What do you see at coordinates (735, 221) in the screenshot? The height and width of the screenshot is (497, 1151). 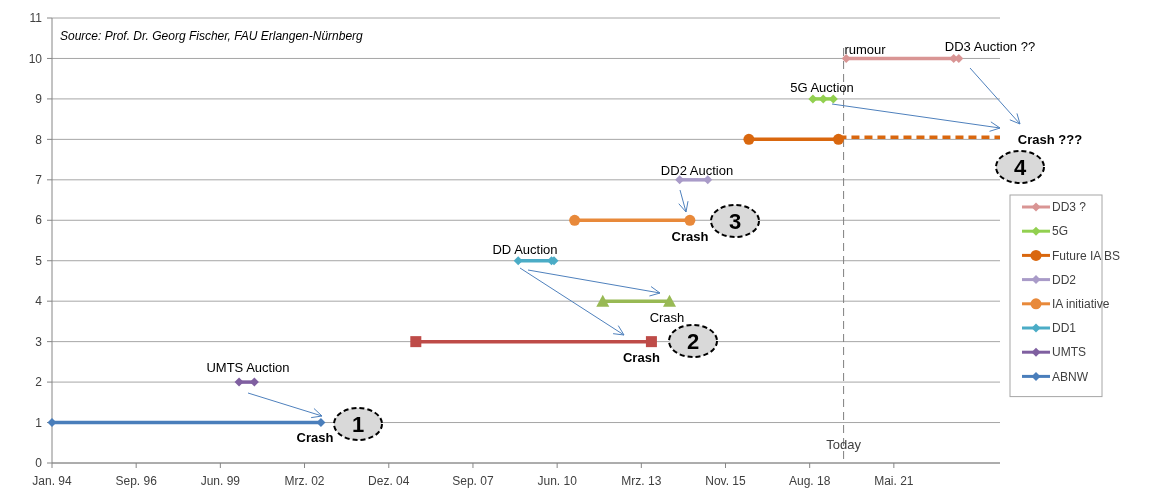 I see `annotation: 3` at bounding box center [735, 221].